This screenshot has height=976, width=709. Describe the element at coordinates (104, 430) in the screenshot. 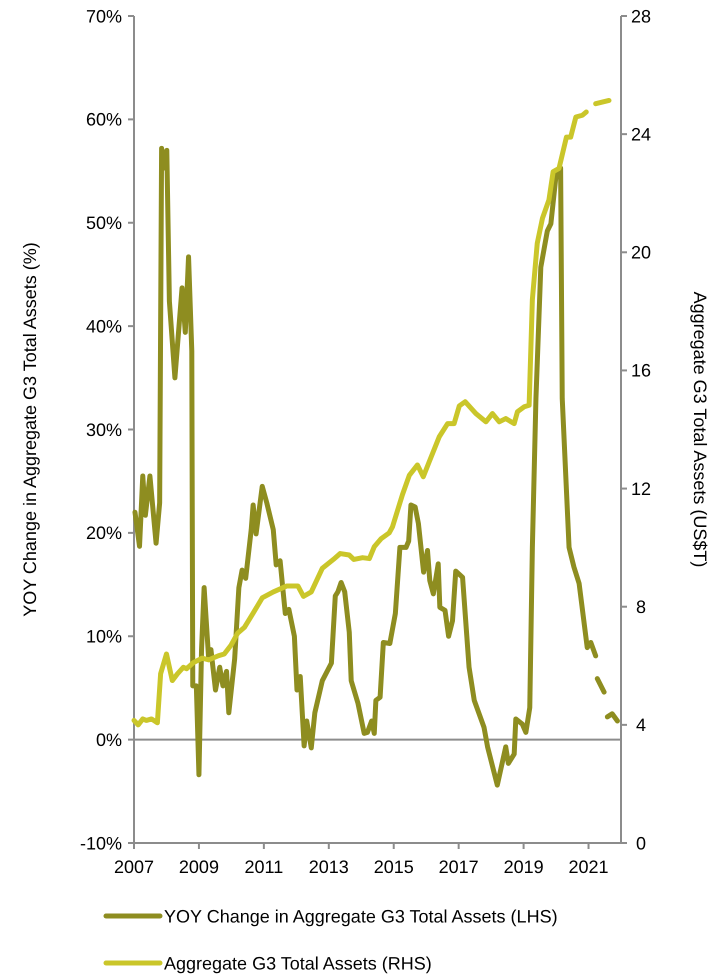

I see `y-tick-label: 30%` at that location.